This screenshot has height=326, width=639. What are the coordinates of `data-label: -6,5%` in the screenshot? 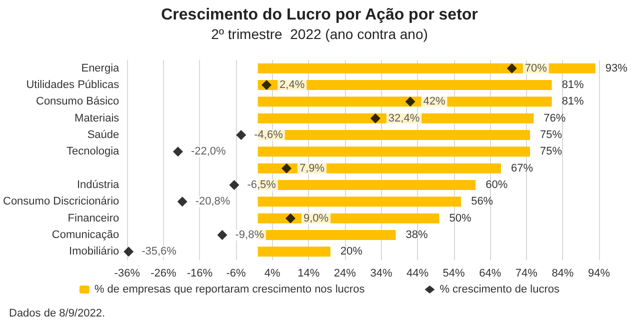 It's located at (261, 185).